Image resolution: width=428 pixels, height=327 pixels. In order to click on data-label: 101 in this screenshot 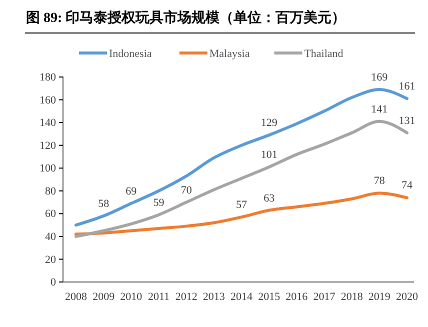, I will do `click(269, 154)`.